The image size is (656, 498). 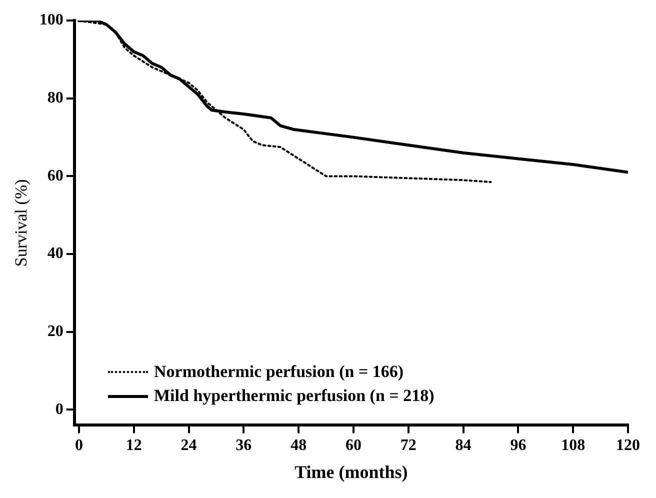 I want to click on x-tick-label: 96, so click(x=518, y=445).